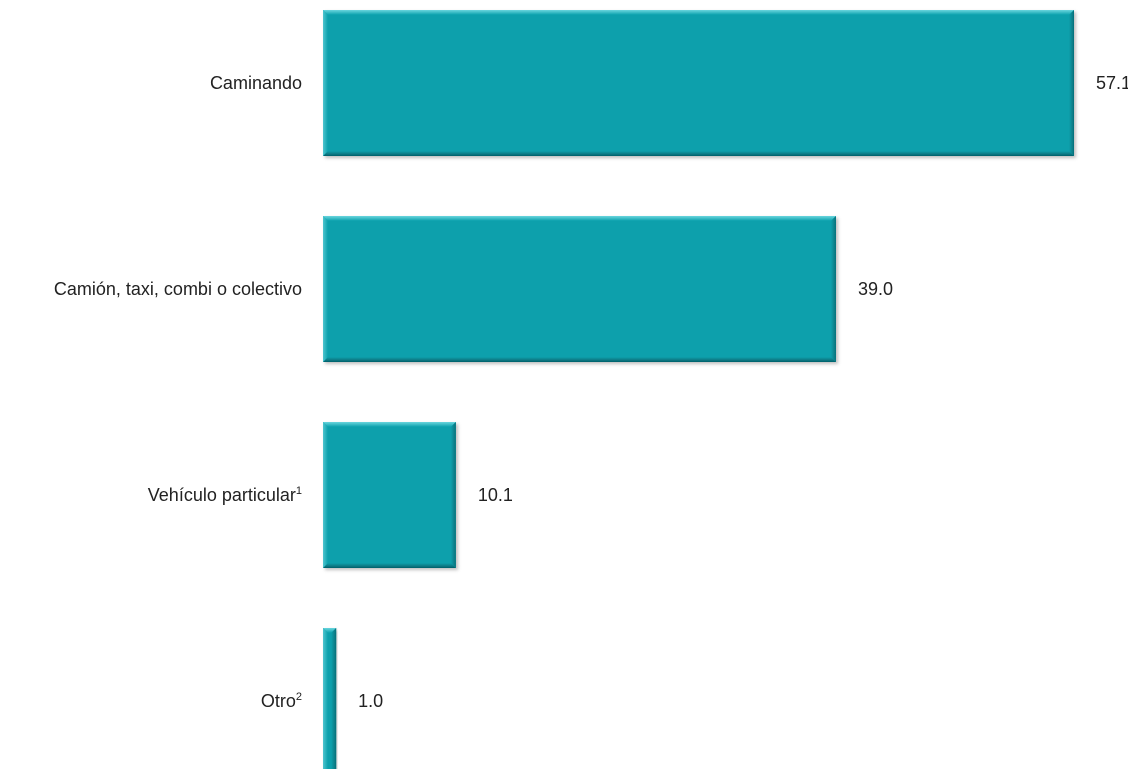 This screenshot has width=1128, height=769. Describe the element at coordinates (281, 701) in the screenshot. I see `category-label: Otro2` at that location.